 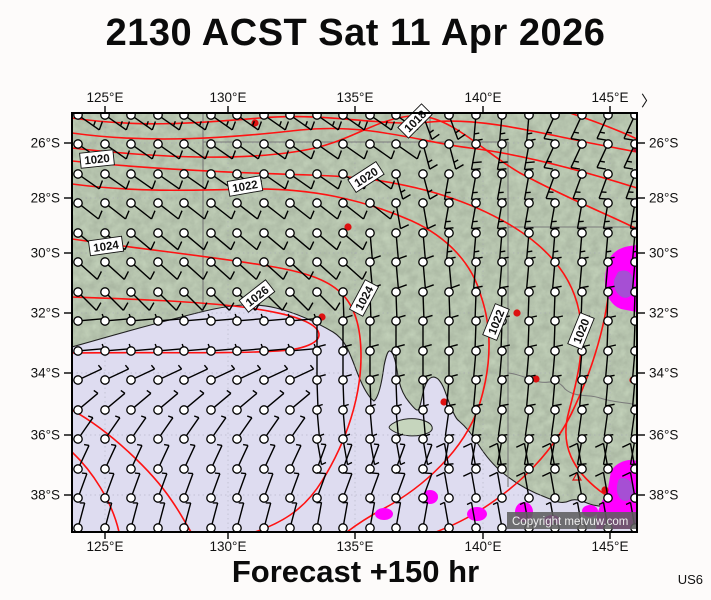 I want to click on isobar-label-box, so click(x=257, y=296).